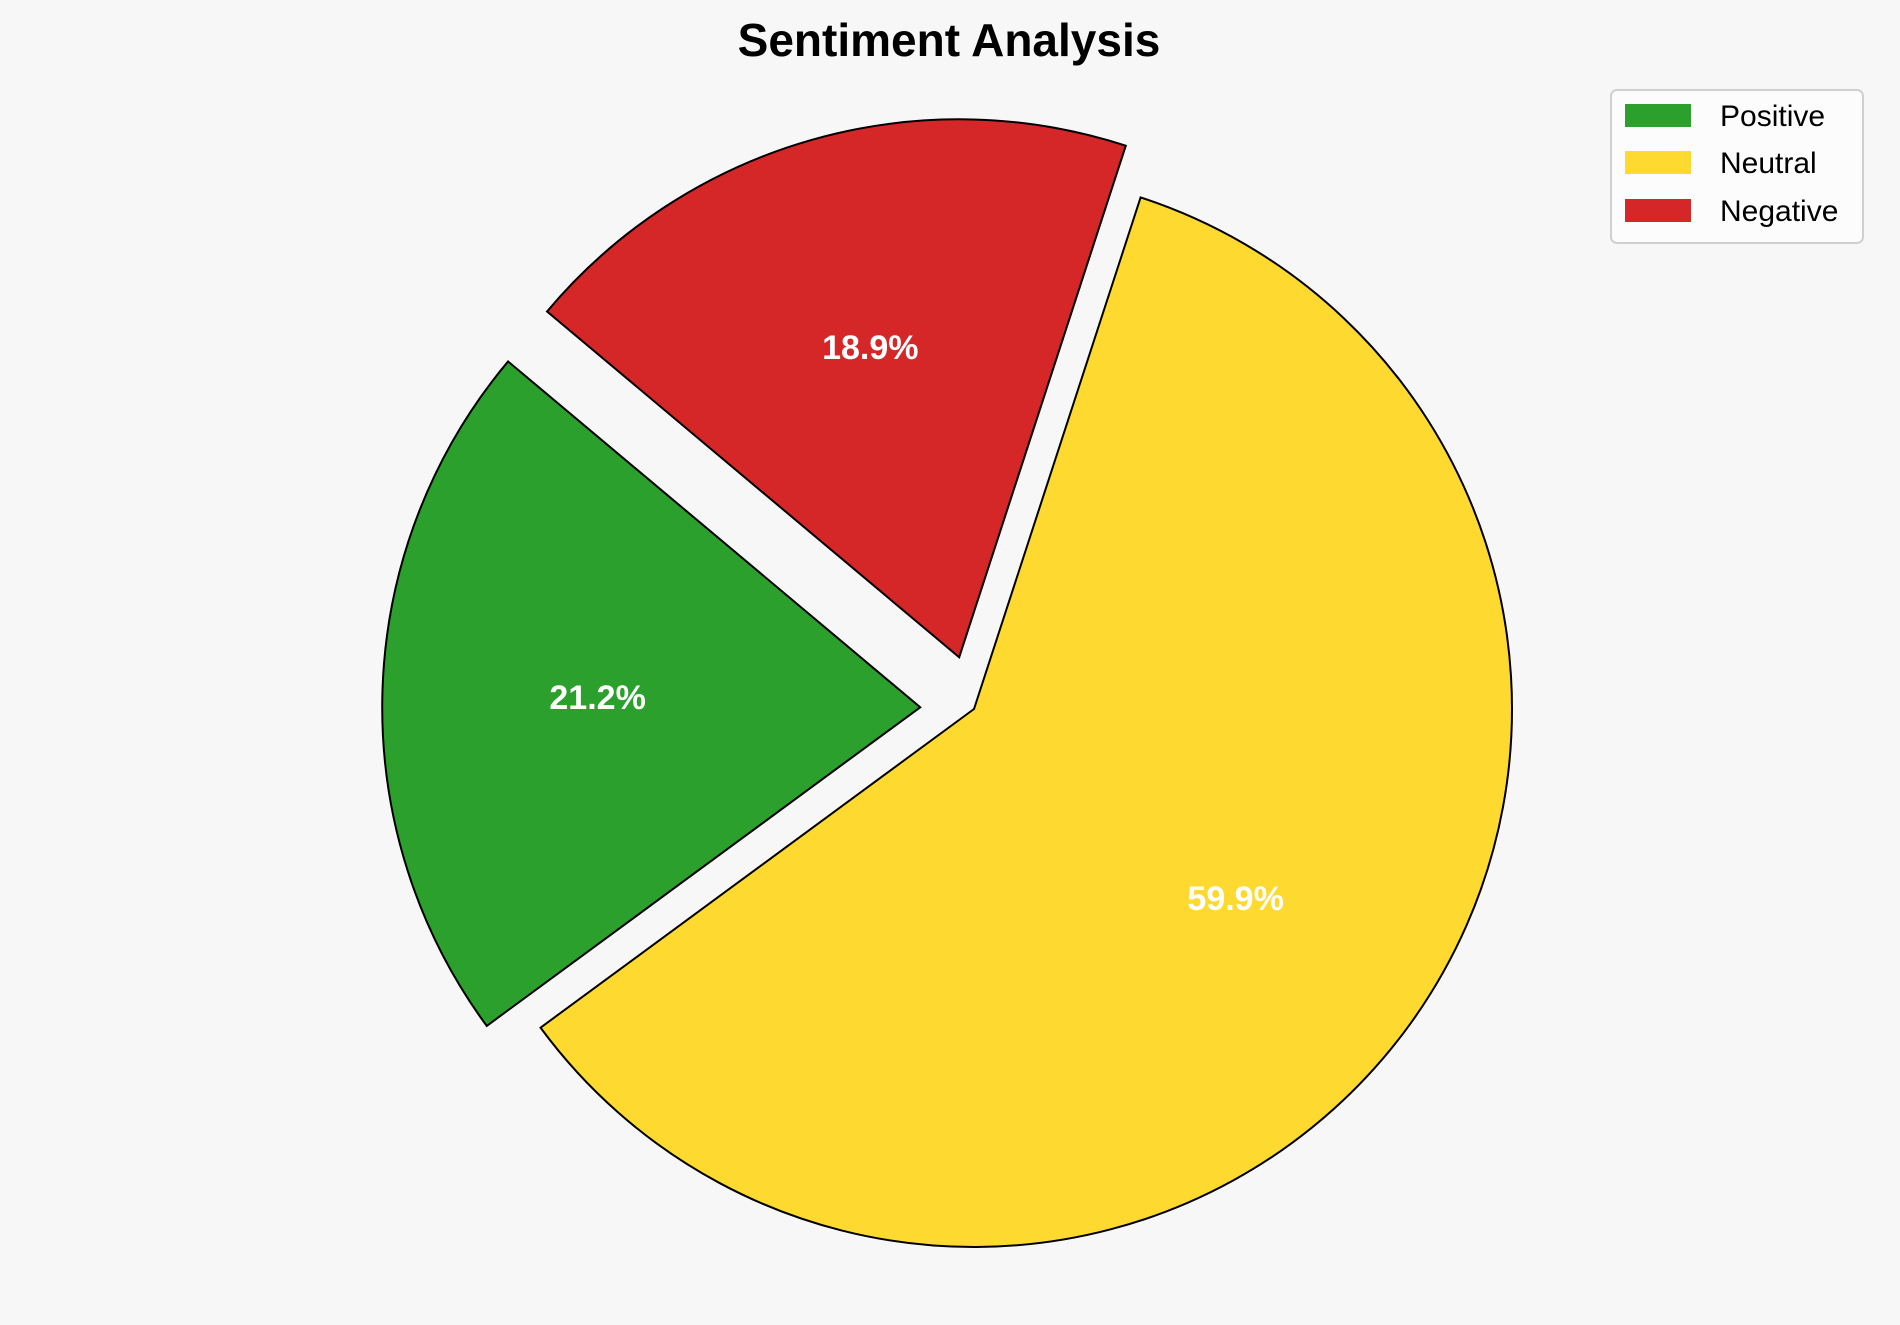 The width and height of the screenshot is (1900, 1325). What do you see at coordinates (870, 348) in the screenshot?
I see `pct-label-negative: 18.9%` at bounding box center [870, 348].